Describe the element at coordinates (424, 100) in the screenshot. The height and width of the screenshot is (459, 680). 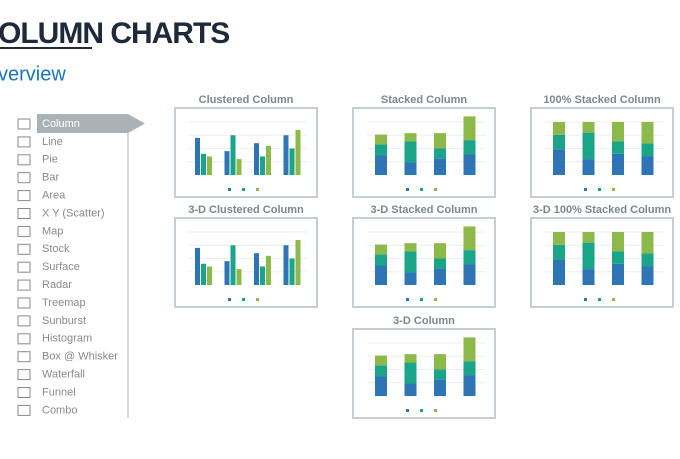
I see `thumbnail-title: Stacked Column` at that location.